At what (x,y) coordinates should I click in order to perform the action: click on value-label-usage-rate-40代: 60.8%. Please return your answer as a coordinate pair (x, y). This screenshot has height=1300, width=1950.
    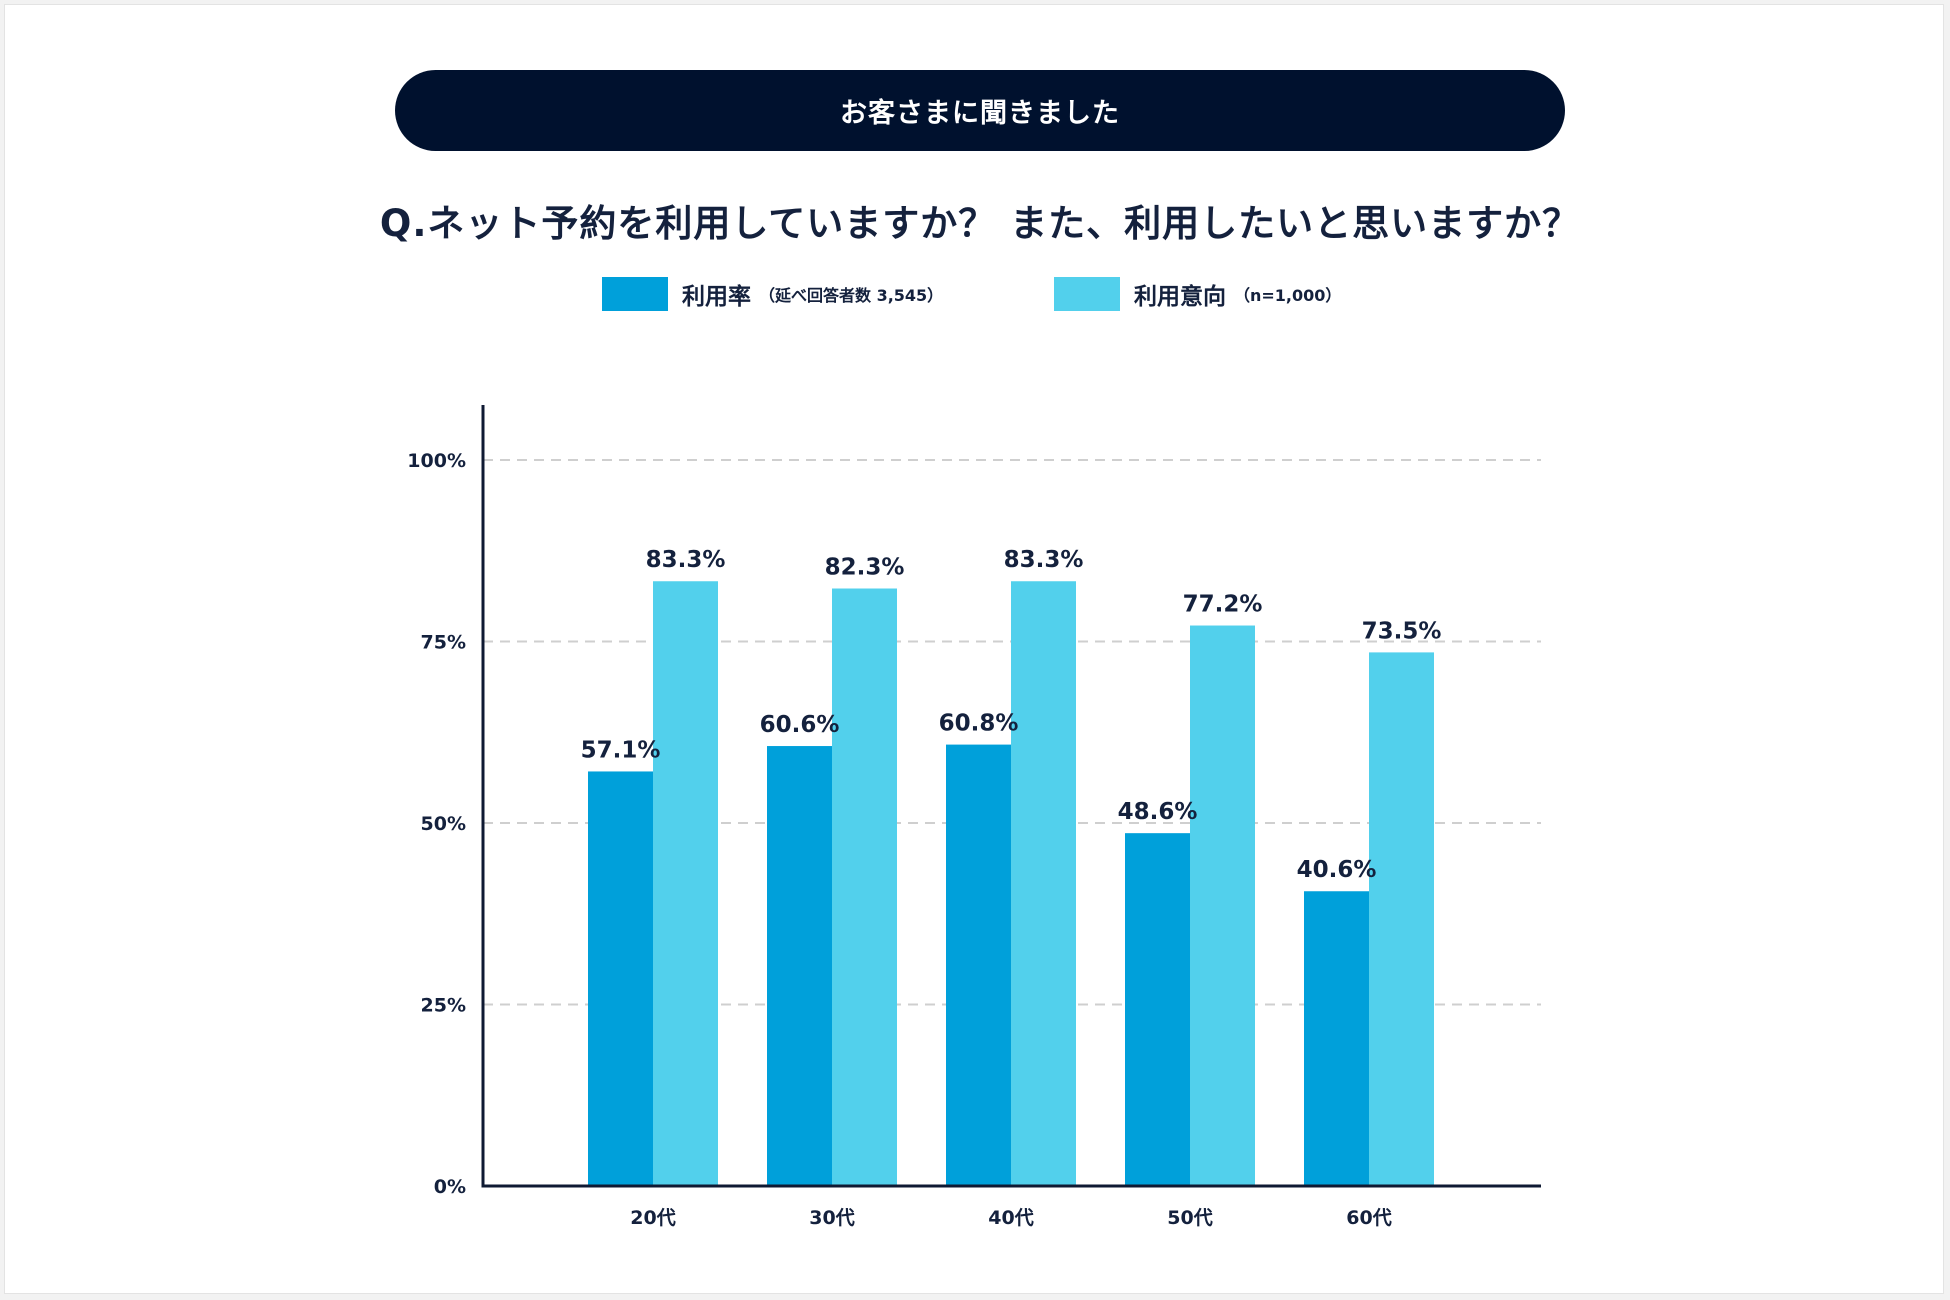
    Looking at the image, I should click on (979, 724).